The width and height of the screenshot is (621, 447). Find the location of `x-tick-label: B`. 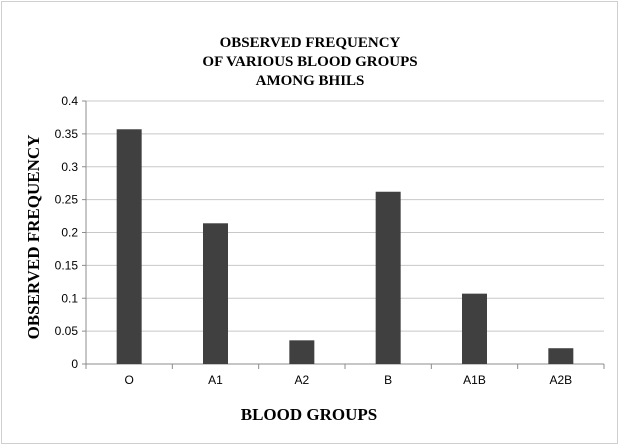

x-tick-label: B is located at coordinates (388, 380).